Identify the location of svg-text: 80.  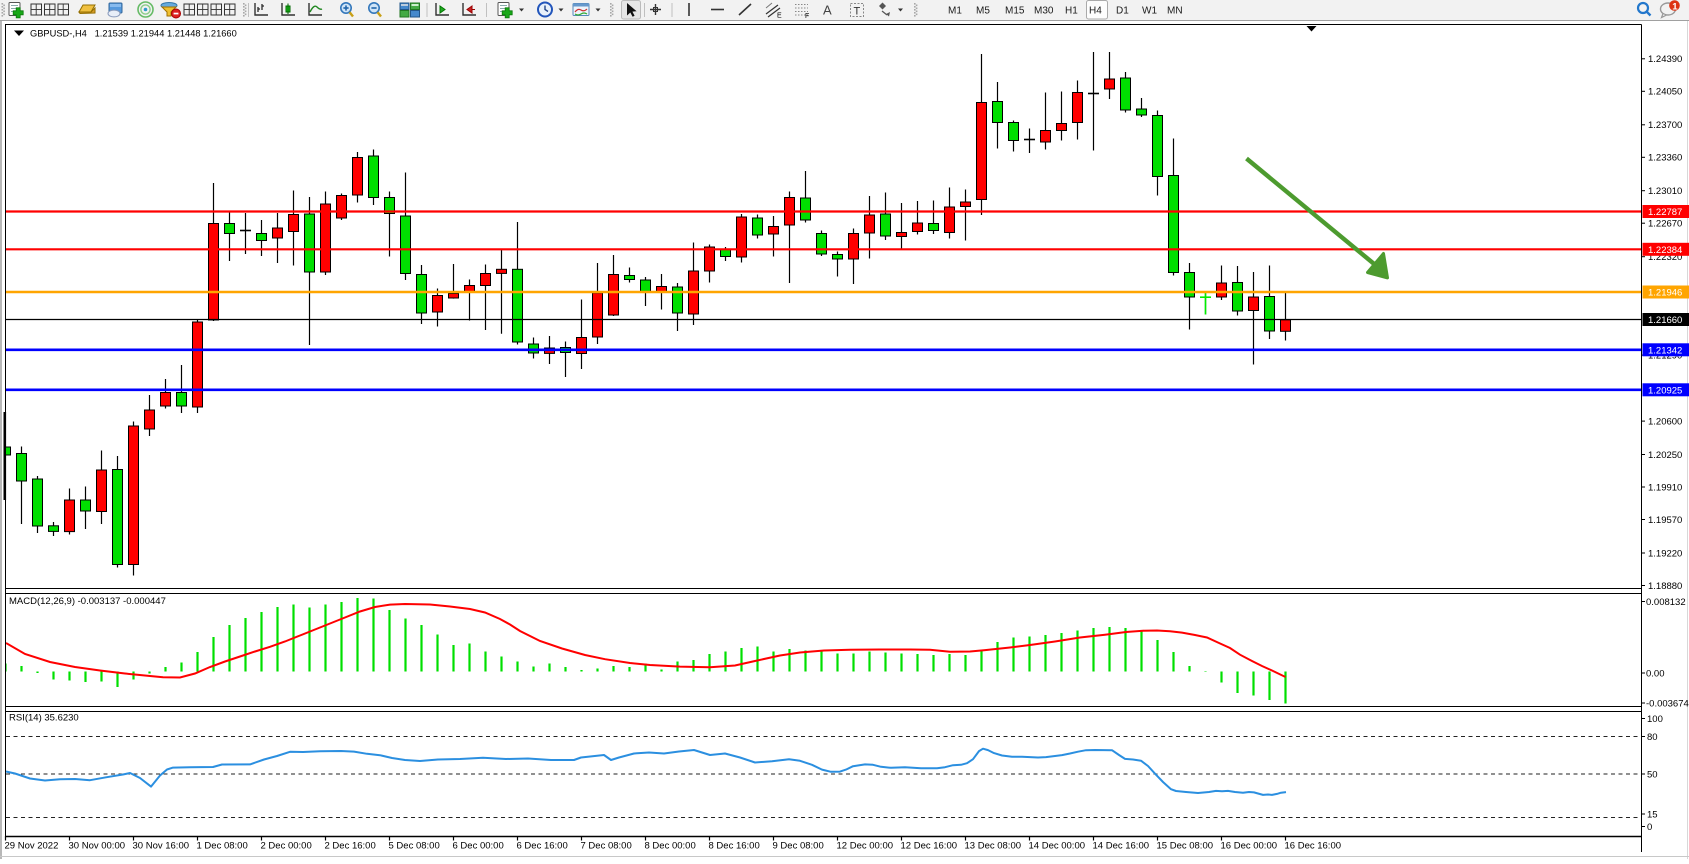
(1652, 737).